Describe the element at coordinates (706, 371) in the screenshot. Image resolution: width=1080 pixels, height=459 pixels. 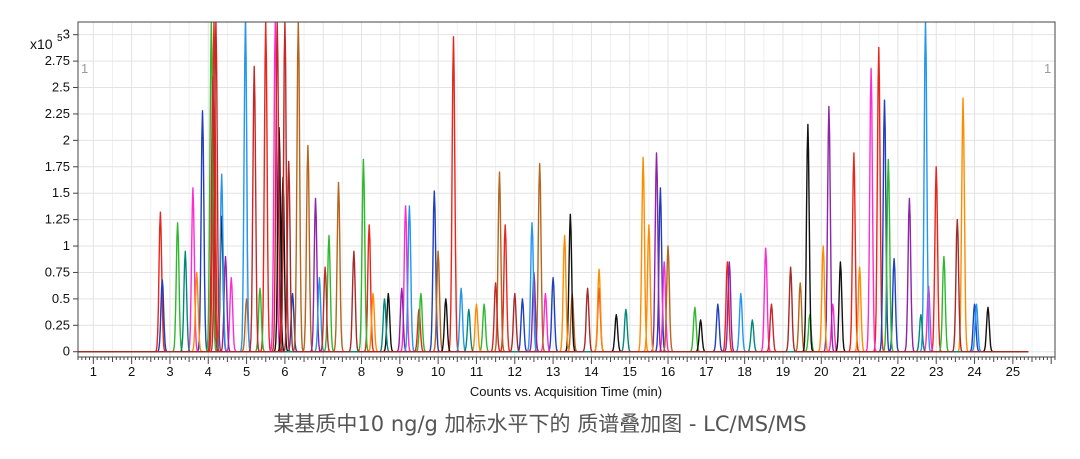
I see `x-tick-label: 17` at that location.